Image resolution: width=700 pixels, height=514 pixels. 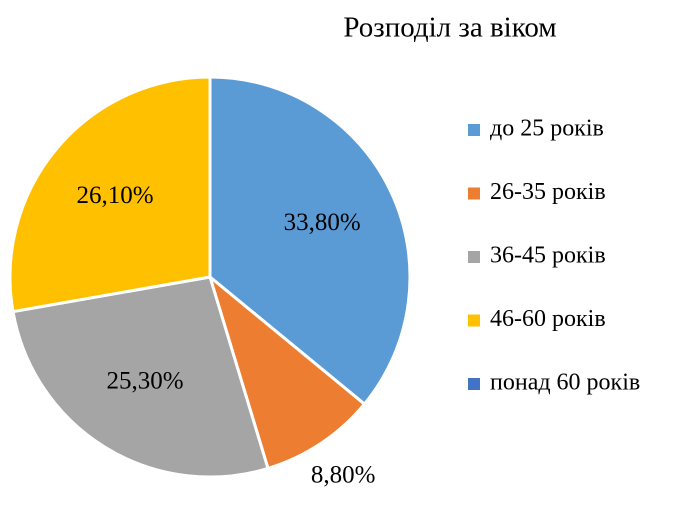 I want to click on chart-title: Розподіл за віком, so click(x=449, y=28).